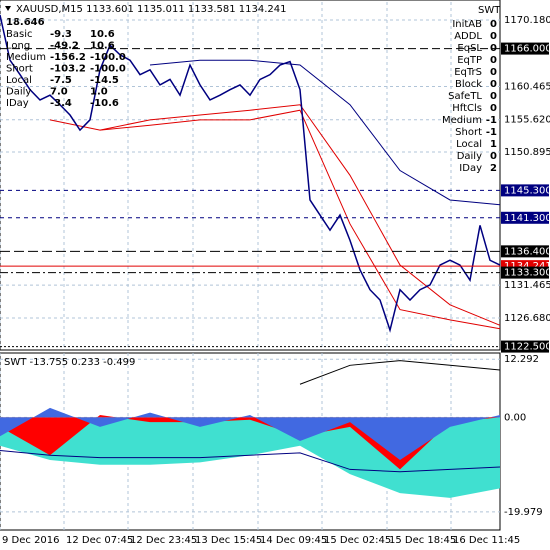 The image size is (550, 550). Describe the element at coordinates (467, 108) in the screenshot. I see `stat-label: HftCls` at that location.